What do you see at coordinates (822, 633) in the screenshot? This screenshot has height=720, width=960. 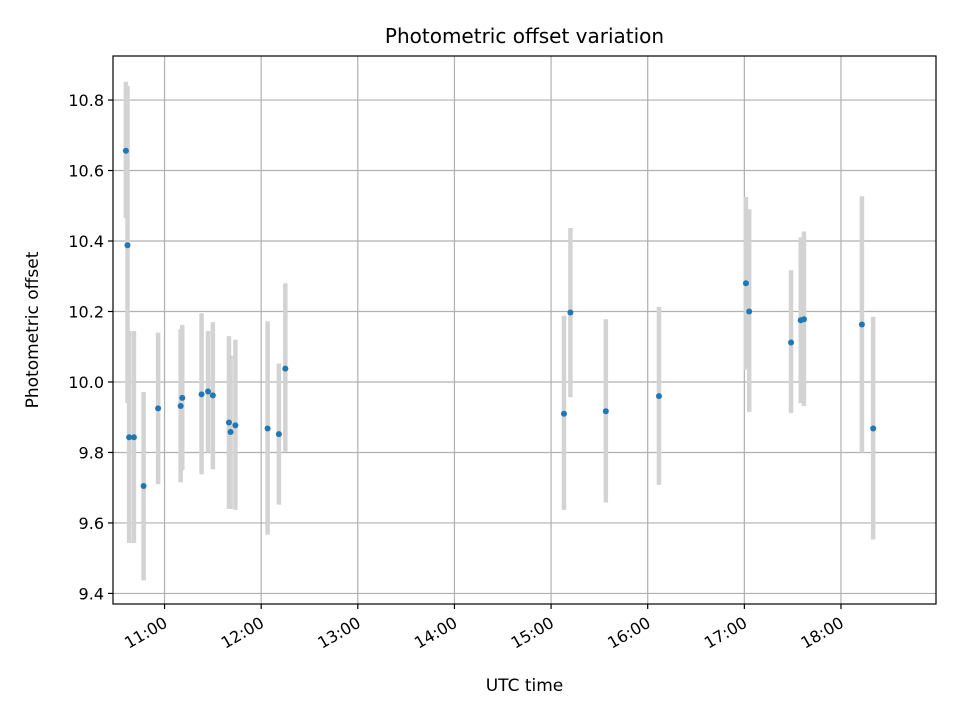 I see `x-tick-label: 18:00` at bounding box center [822, 633].